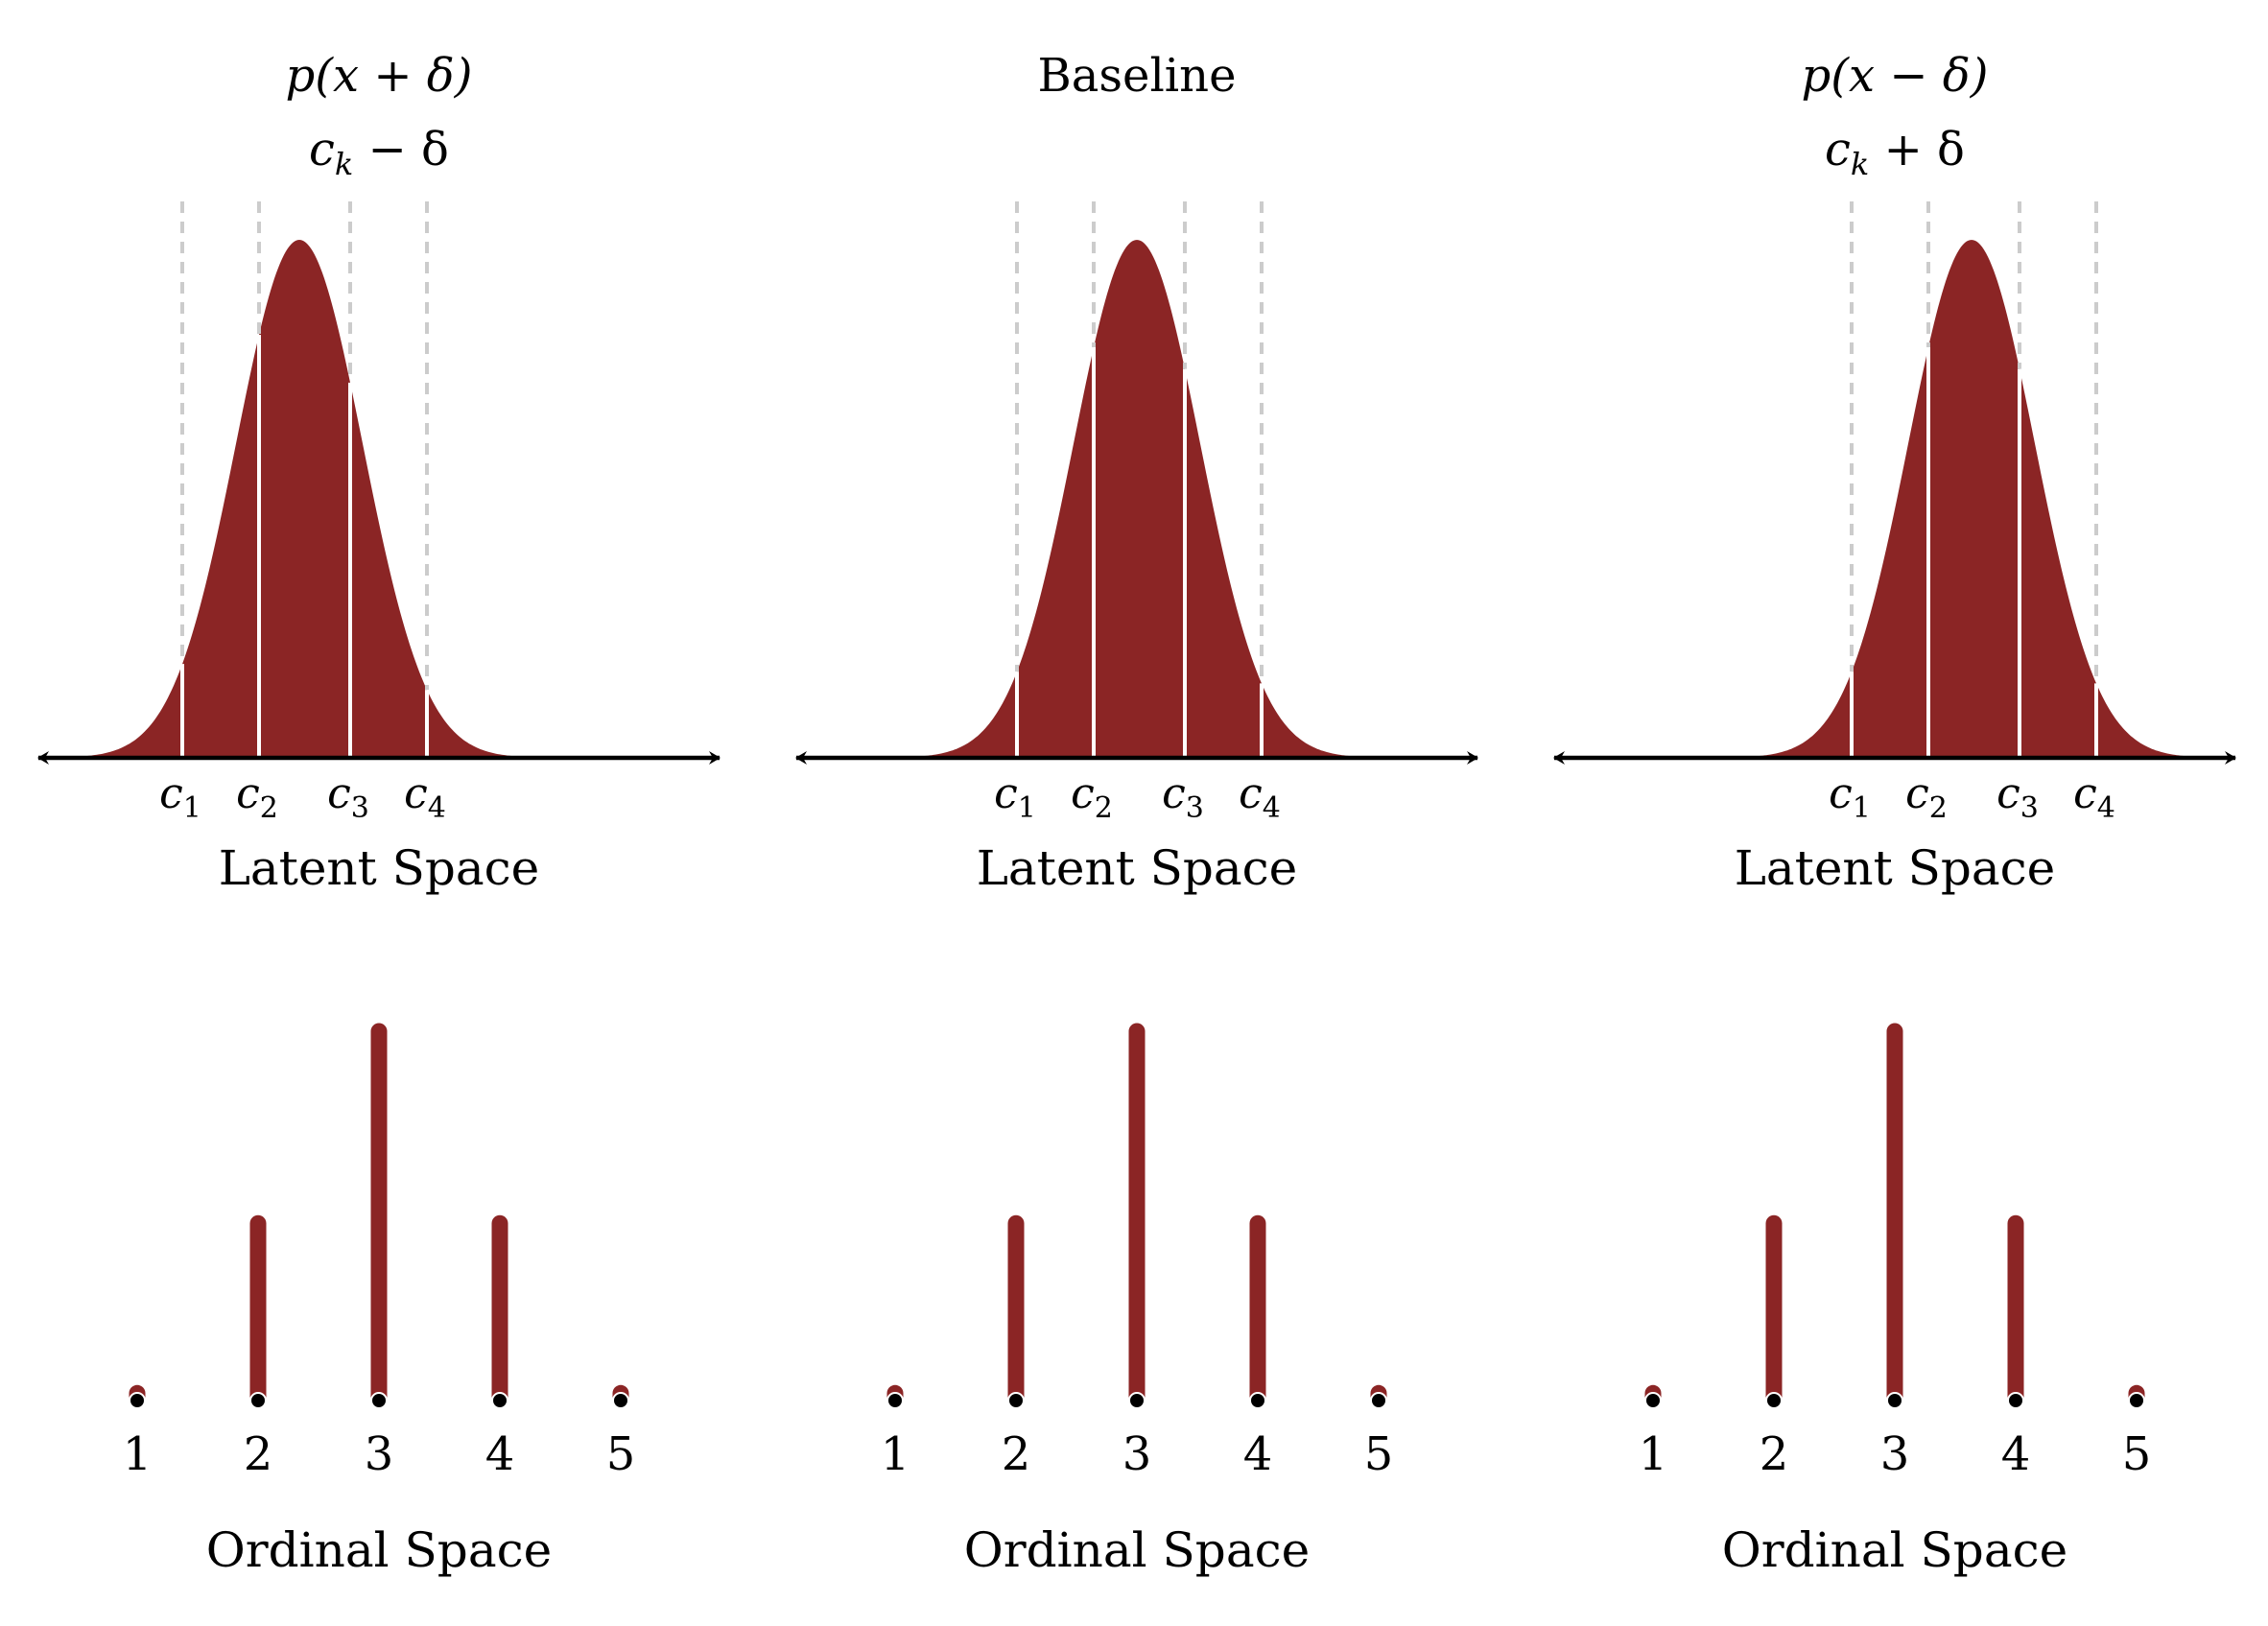 Image resolution: width=2268 pixels, height=1626 pixels. Describe the element at coordinates (379, 115) in the screenshot. I see `panel-title: p(x + δ) ck − δ` at that location.